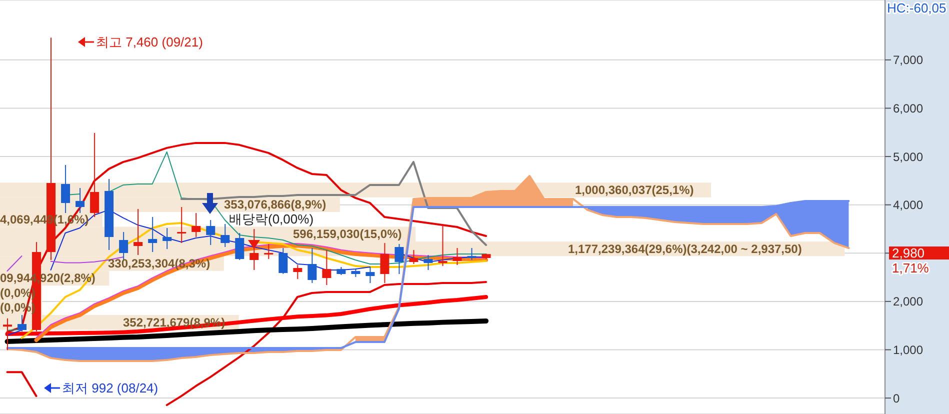 This screenshot has width=949, height=414. What do you see at coordinates (908, 157) in the screenshot?
I see `y-tick-label: 5,000` at bounding box center [908, 157].